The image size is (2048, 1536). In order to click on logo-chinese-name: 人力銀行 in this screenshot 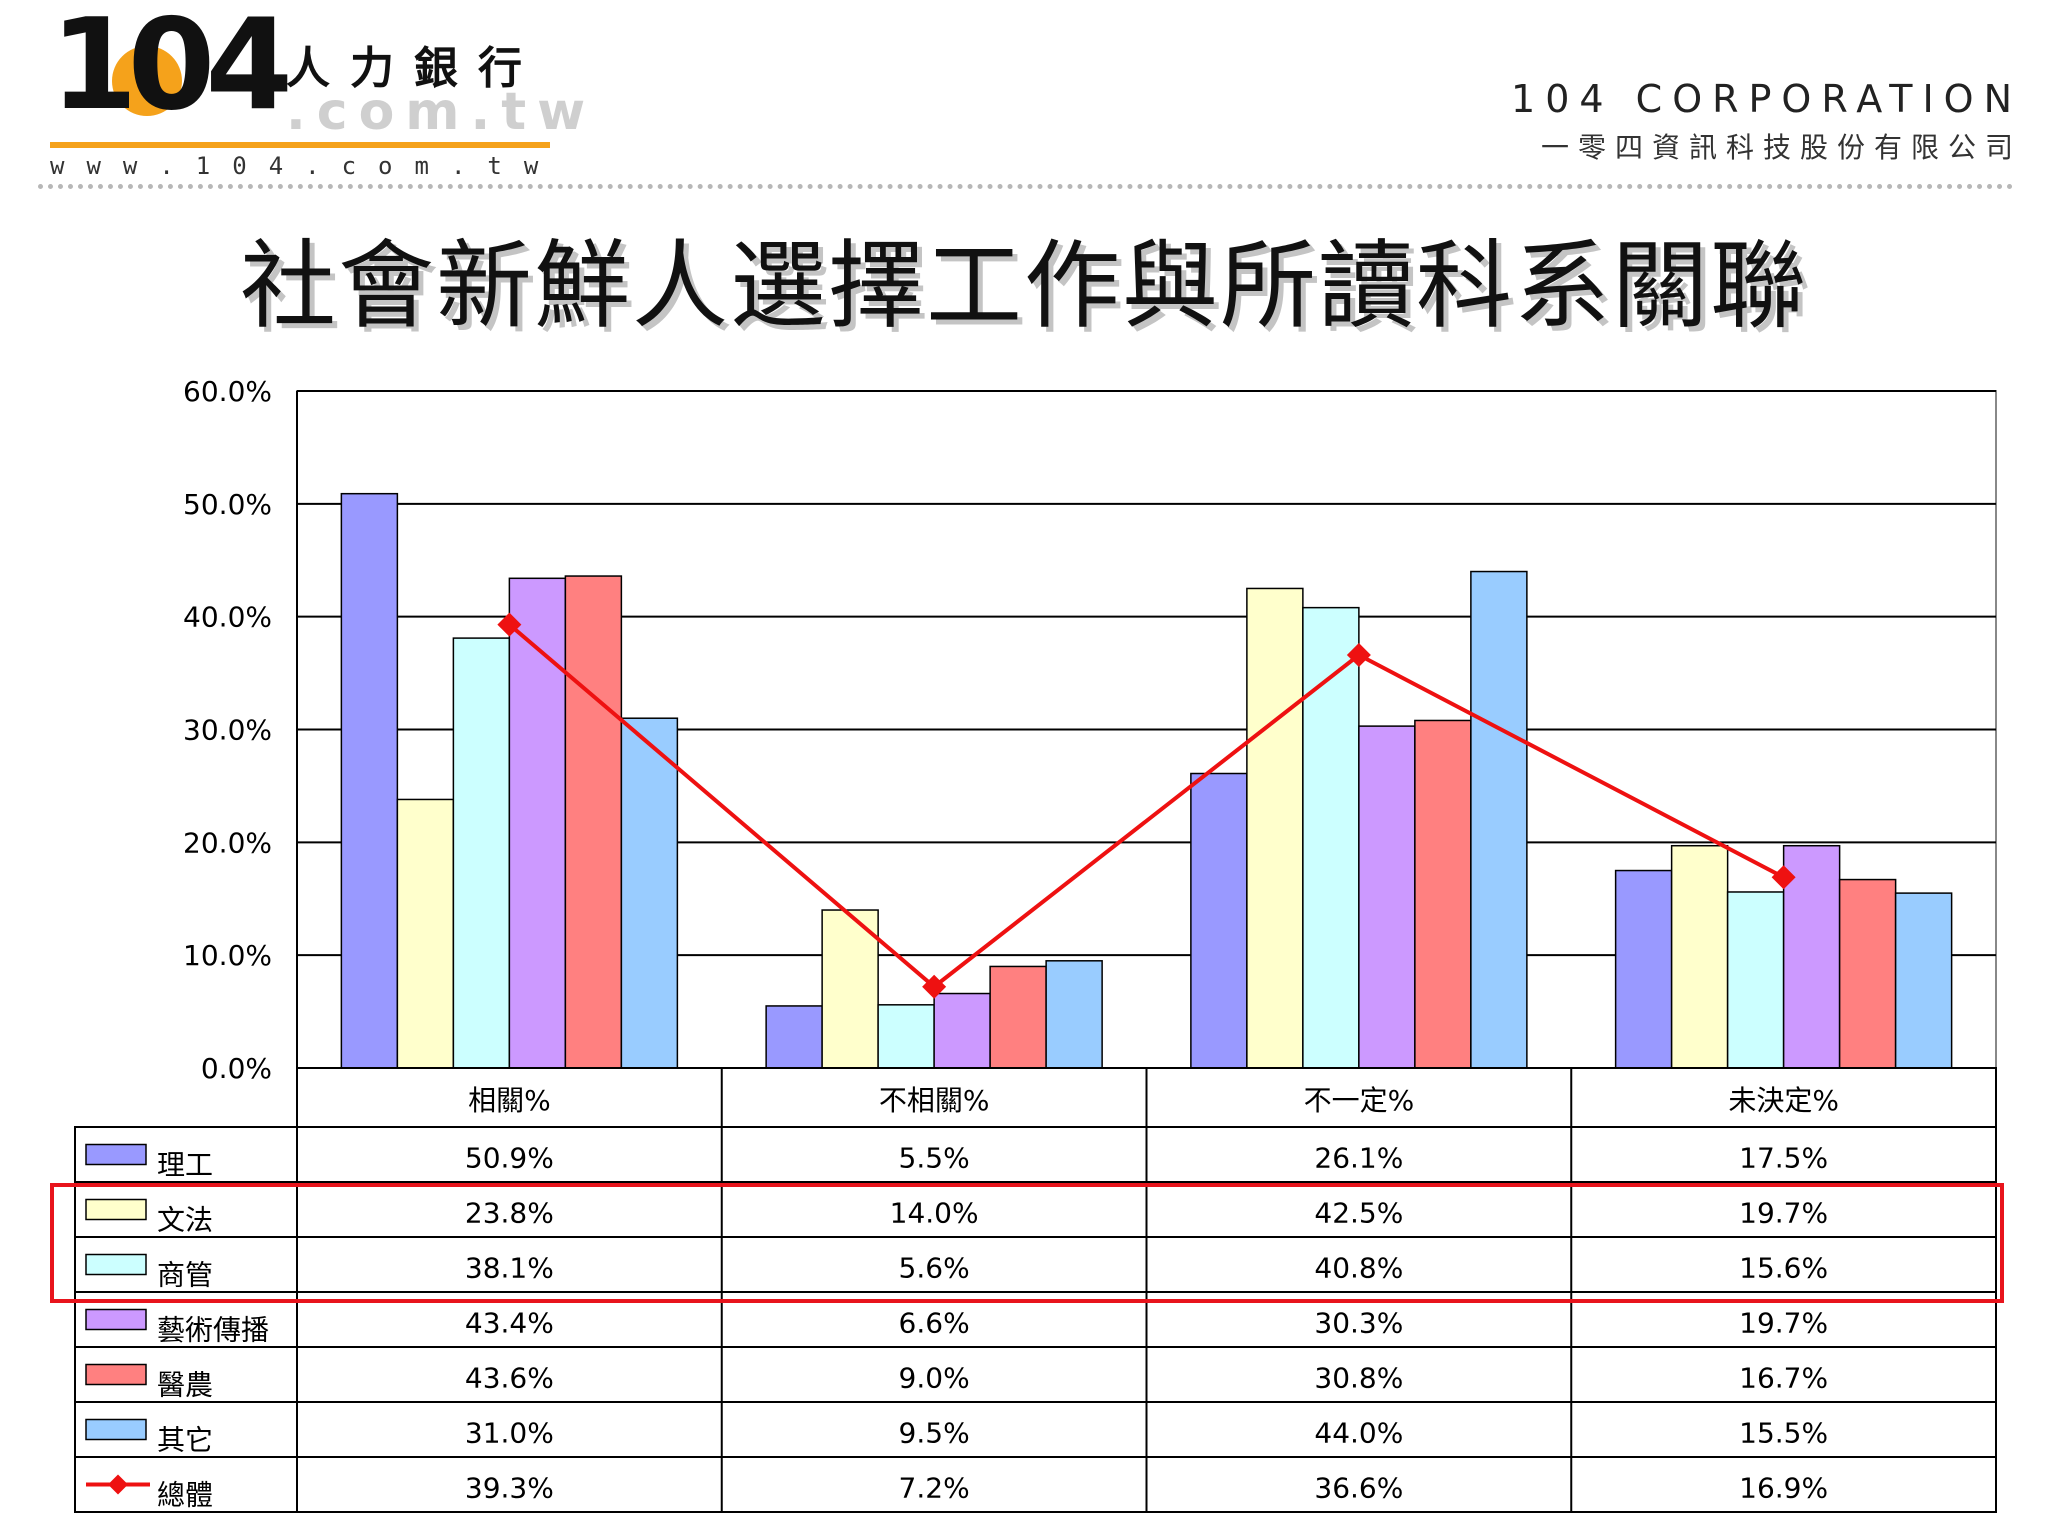, I will do `click(414, 68)`.